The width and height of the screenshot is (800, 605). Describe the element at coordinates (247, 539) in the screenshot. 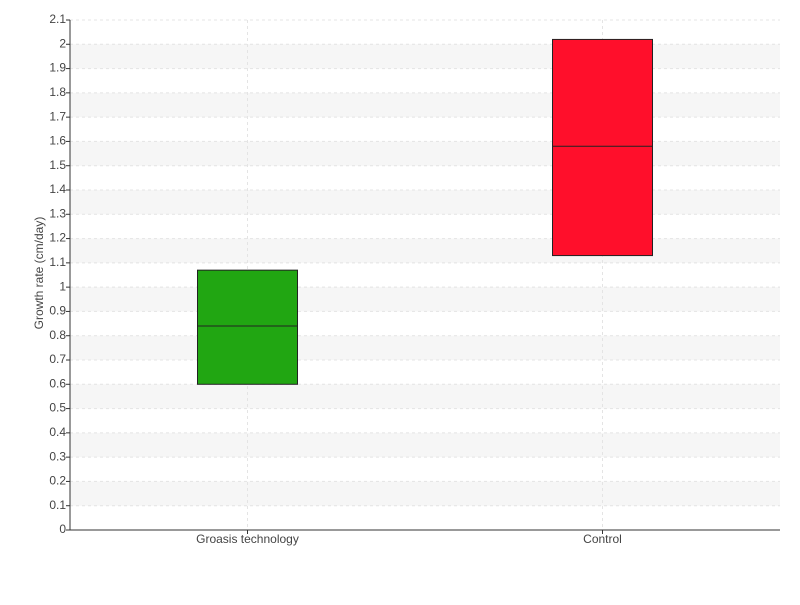

I see `x-tick-label: Groasis technology` at that location.